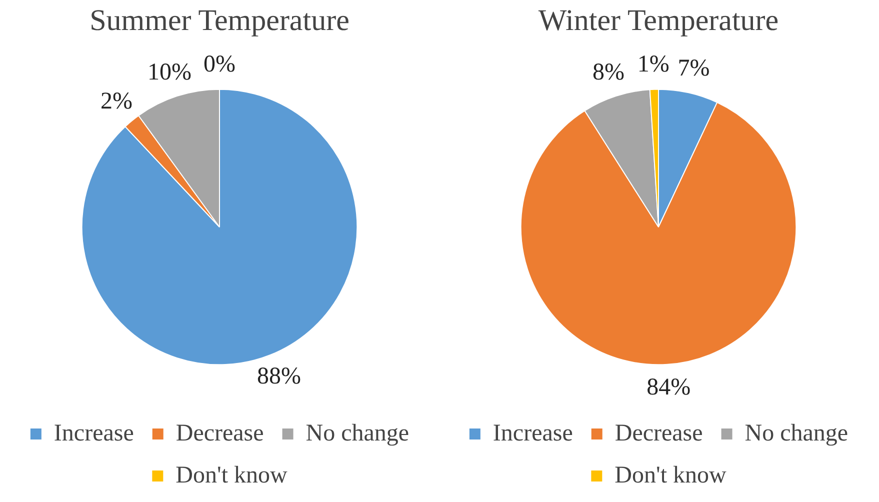 The width and height of the screenshot is (879, 502). I want to click on data-label: 8%, so click(608, 73).